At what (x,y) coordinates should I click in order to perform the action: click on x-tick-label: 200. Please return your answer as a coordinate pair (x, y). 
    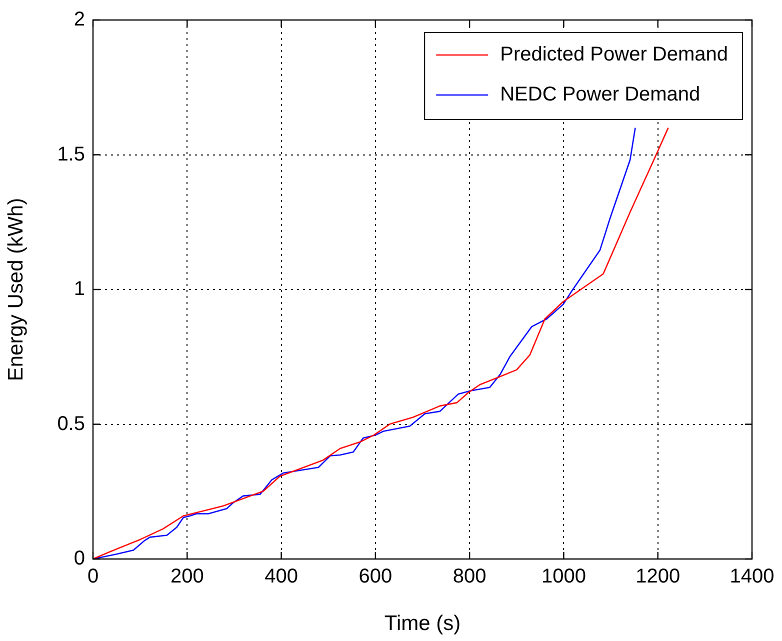
    Looking at the image, I should click on (187, 577).